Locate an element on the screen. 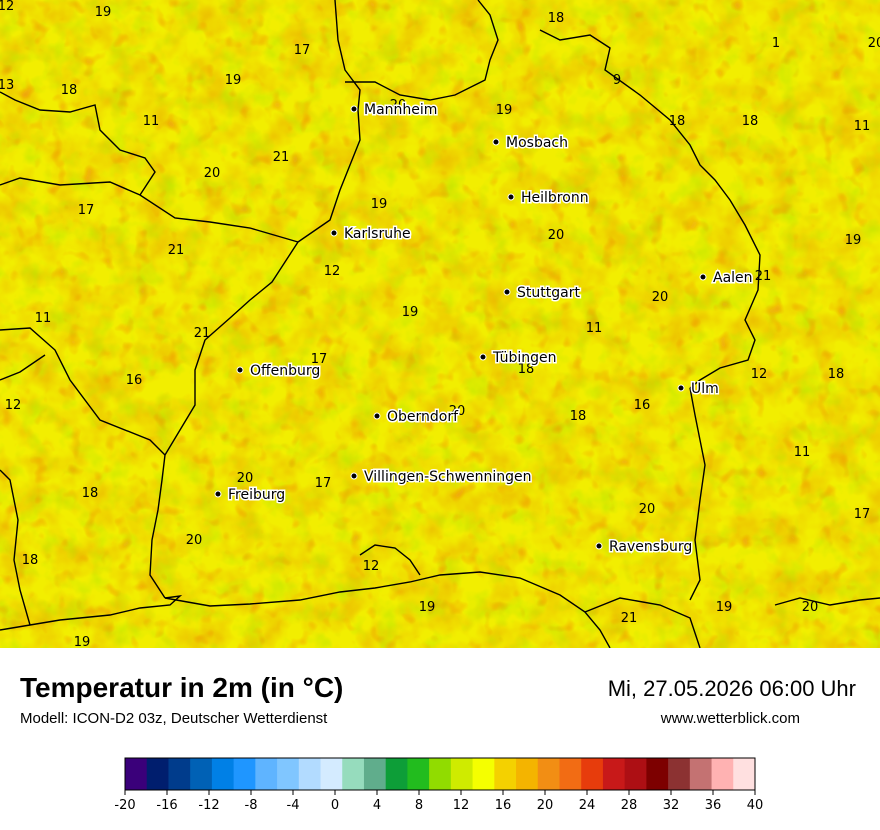 This screenshot has width=880, height=830. city-label: Stuttgart is located at coordinates (548, 293).